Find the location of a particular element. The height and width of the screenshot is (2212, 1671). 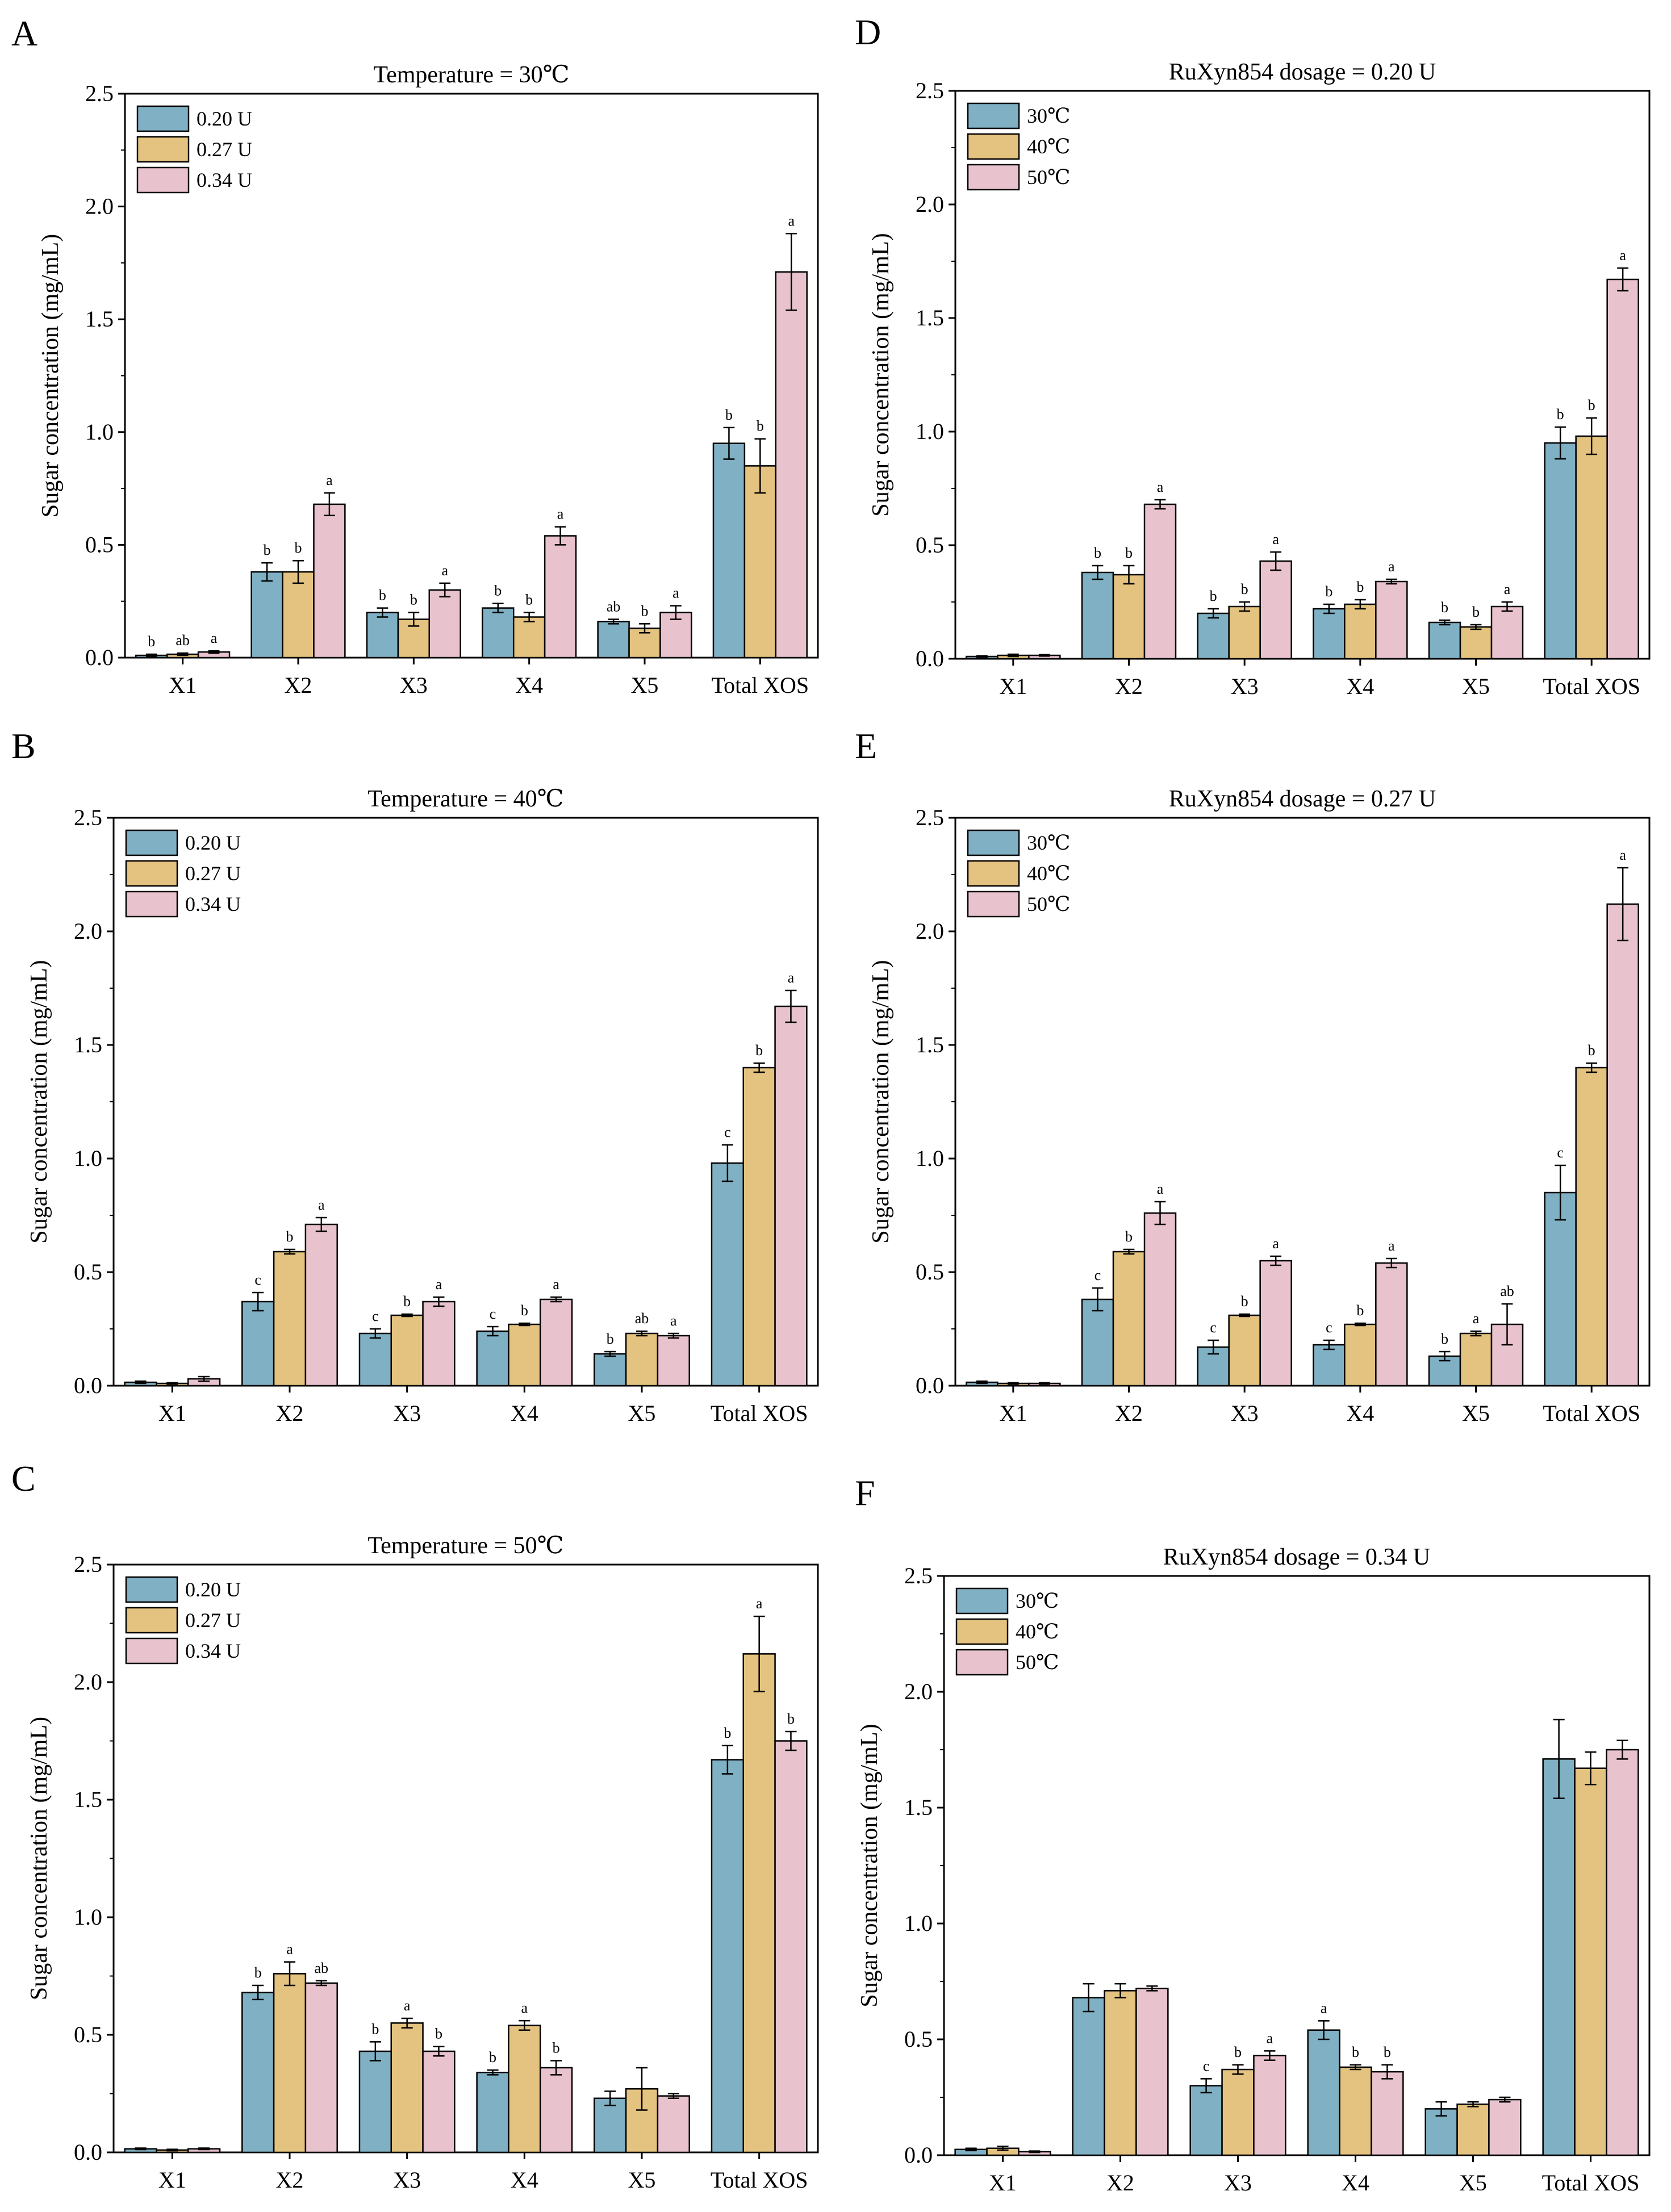

legend-label: 0.27 U is located at coordinates (213, 874).